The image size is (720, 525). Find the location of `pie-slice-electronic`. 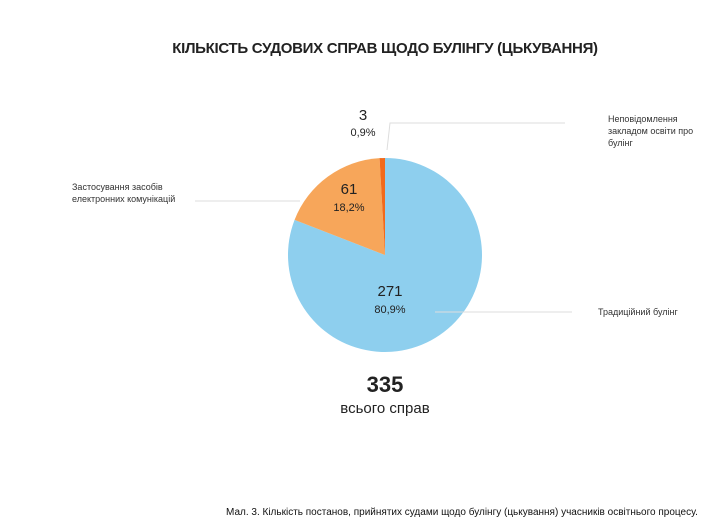

pie-slice-electronic is located at coordinates (339, 206).